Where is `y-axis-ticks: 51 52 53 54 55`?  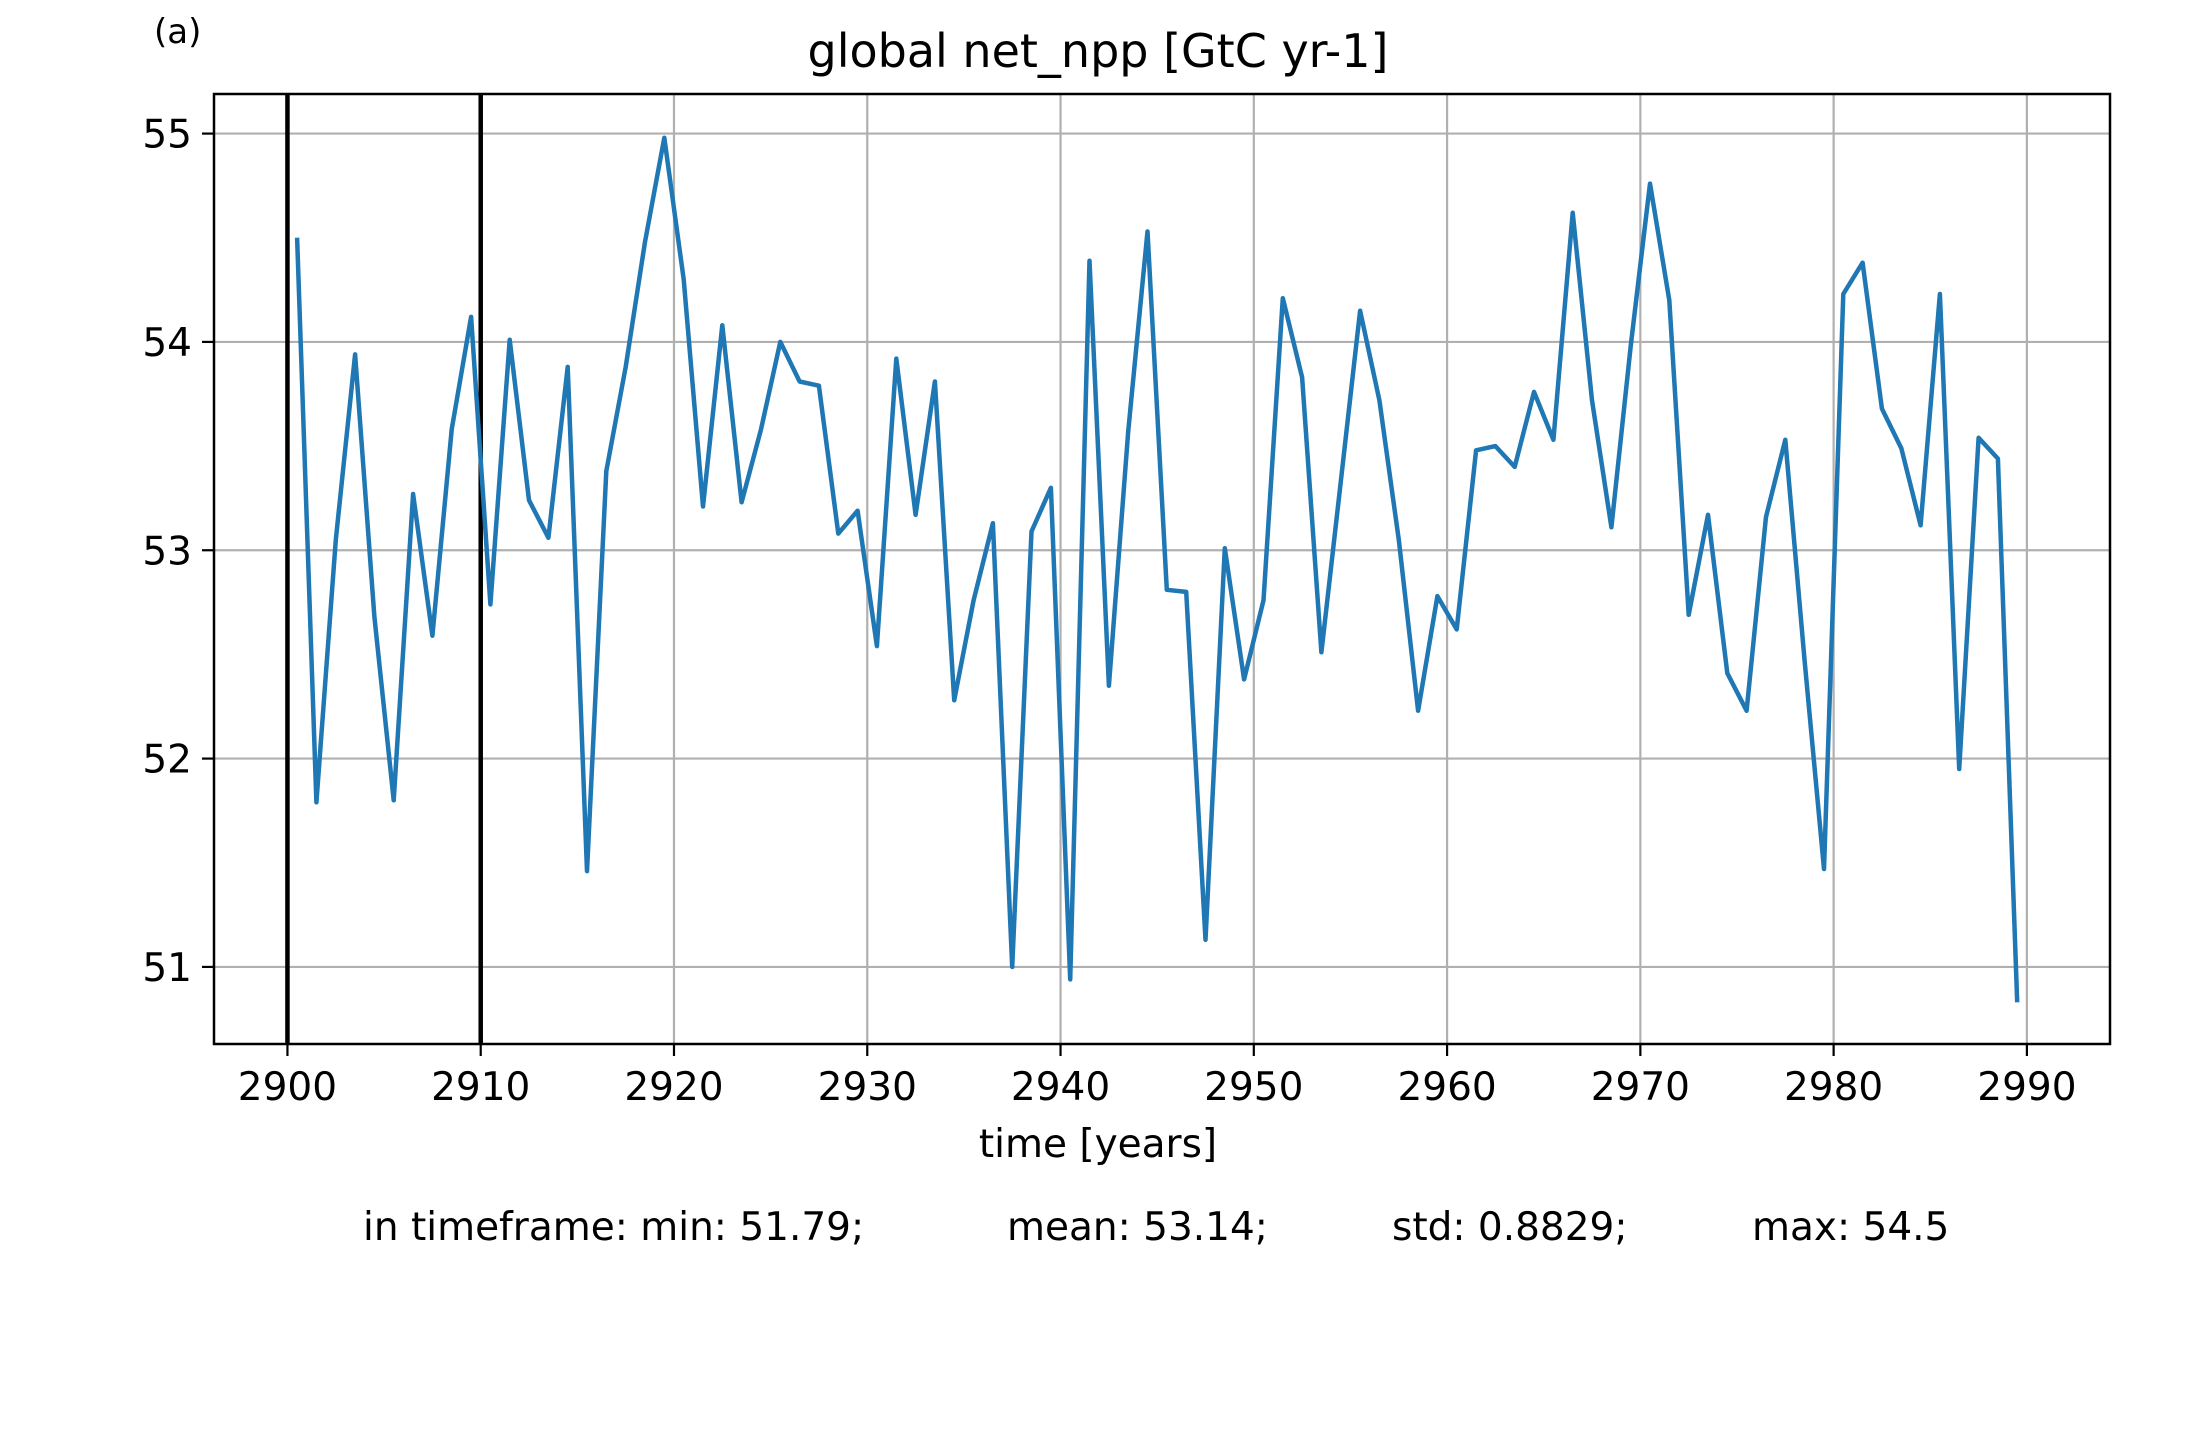
y-axis-ticks: 51 52 53 54 55 is located at coordinates (178, 552).